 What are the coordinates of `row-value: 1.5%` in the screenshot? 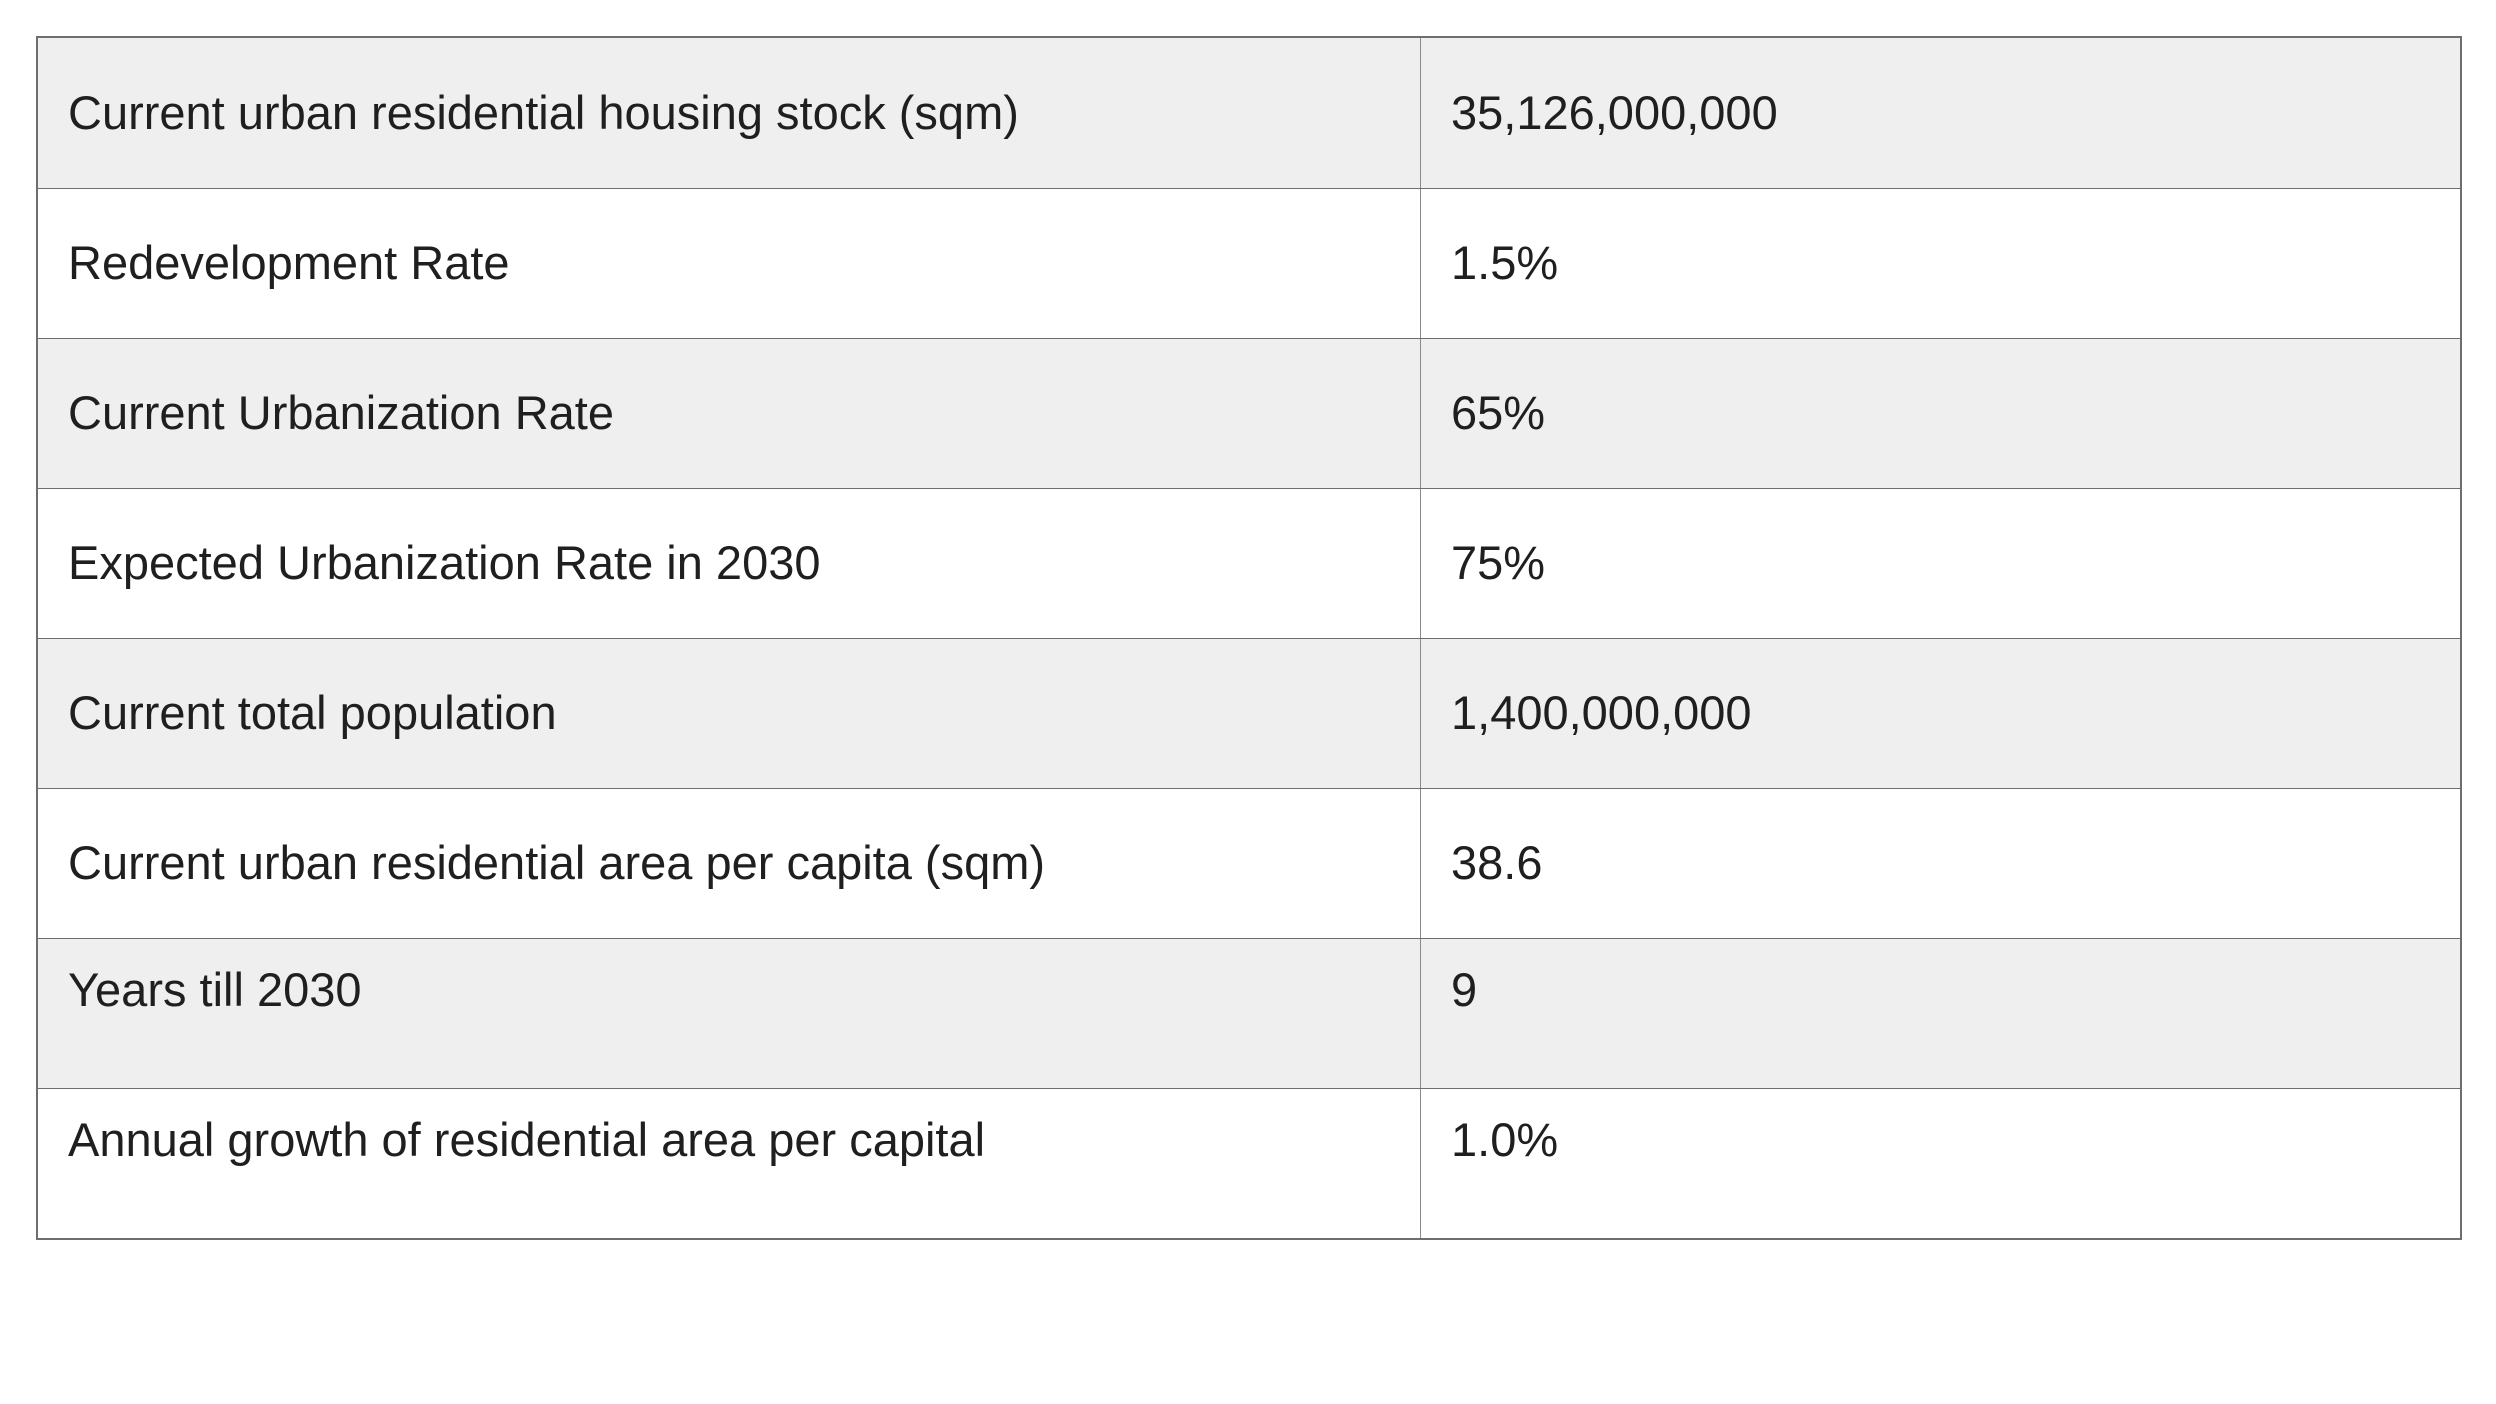 It's located at (1505, 263).